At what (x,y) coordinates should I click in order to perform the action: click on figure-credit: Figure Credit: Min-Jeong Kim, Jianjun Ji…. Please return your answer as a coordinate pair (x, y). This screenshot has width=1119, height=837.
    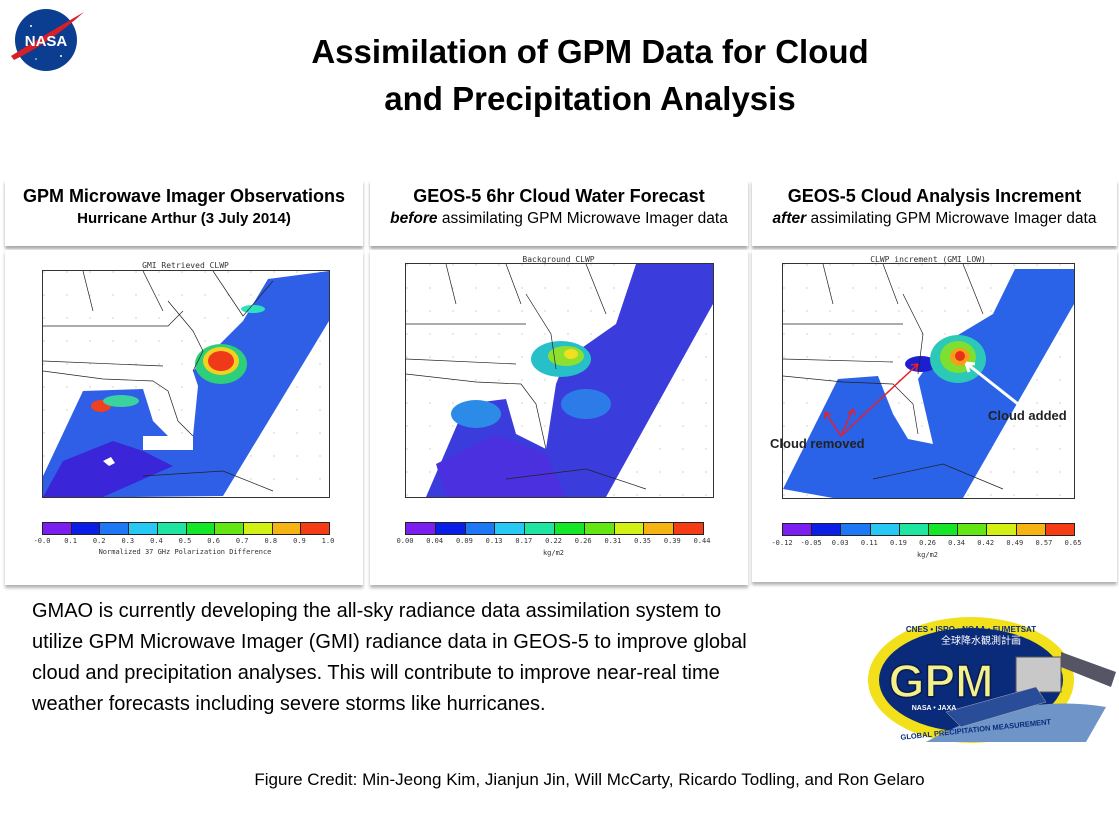
    Looking at the image, I should click on (589, 779).